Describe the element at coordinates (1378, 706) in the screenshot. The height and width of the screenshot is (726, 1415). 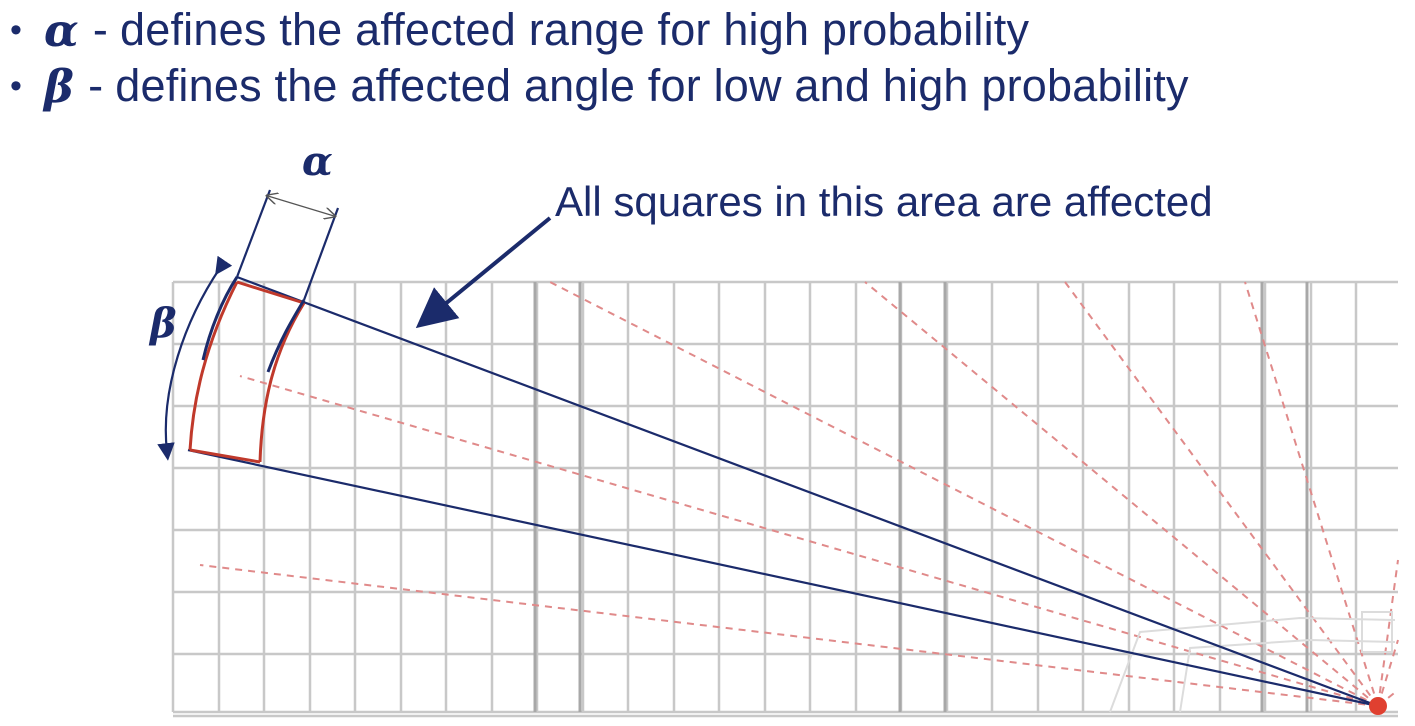
I see `origin-point` at that location.